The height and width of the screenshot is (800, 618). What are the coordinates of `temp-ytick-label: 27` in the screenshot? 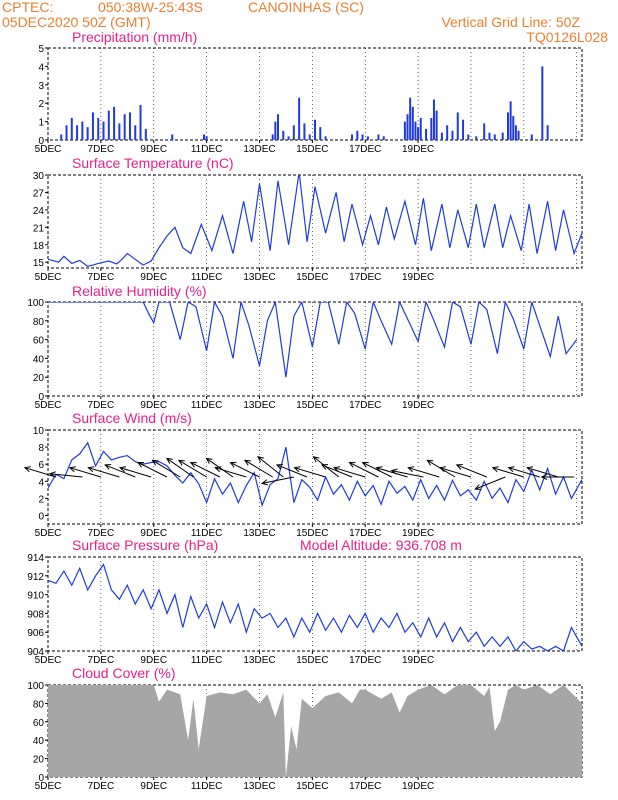 It's located at (39, 193).